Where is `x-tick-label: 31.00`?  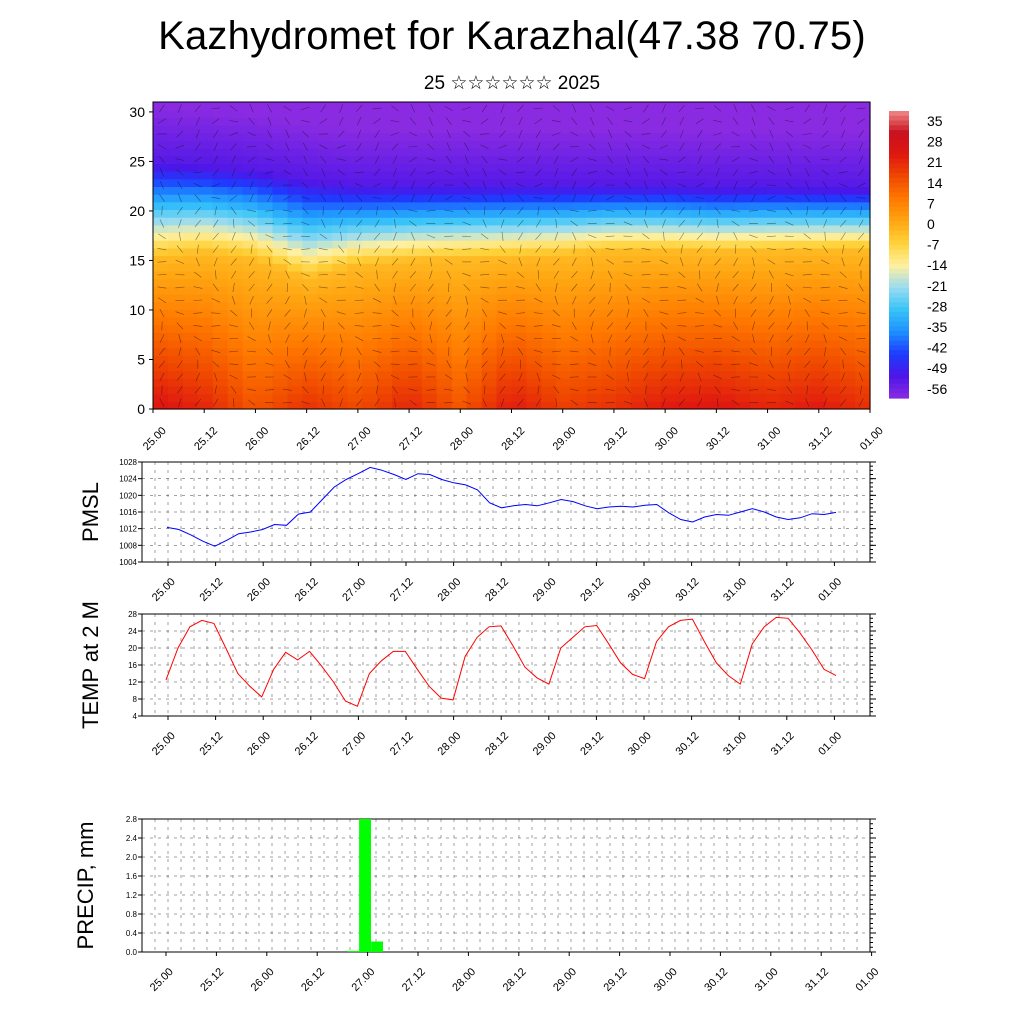
x-tick-label: 31.00 is located at coordinates (735, 590).